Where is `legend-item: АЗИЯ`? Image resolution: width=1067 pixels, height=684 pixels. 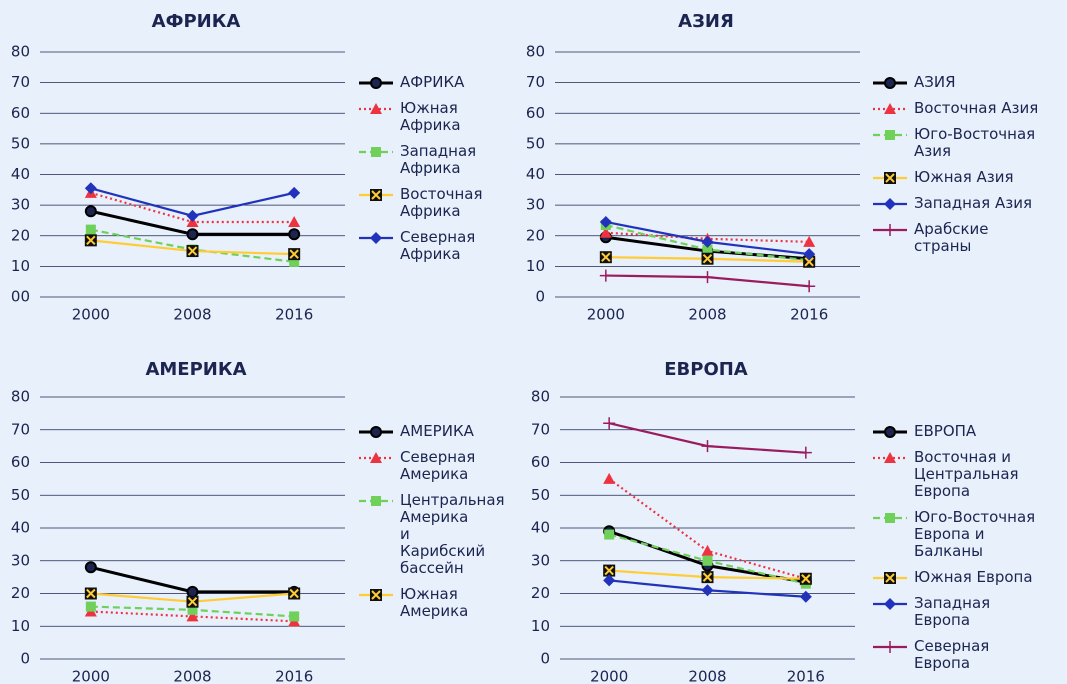 legend-item: АЗИЯ is located at coordinates (957, 82).